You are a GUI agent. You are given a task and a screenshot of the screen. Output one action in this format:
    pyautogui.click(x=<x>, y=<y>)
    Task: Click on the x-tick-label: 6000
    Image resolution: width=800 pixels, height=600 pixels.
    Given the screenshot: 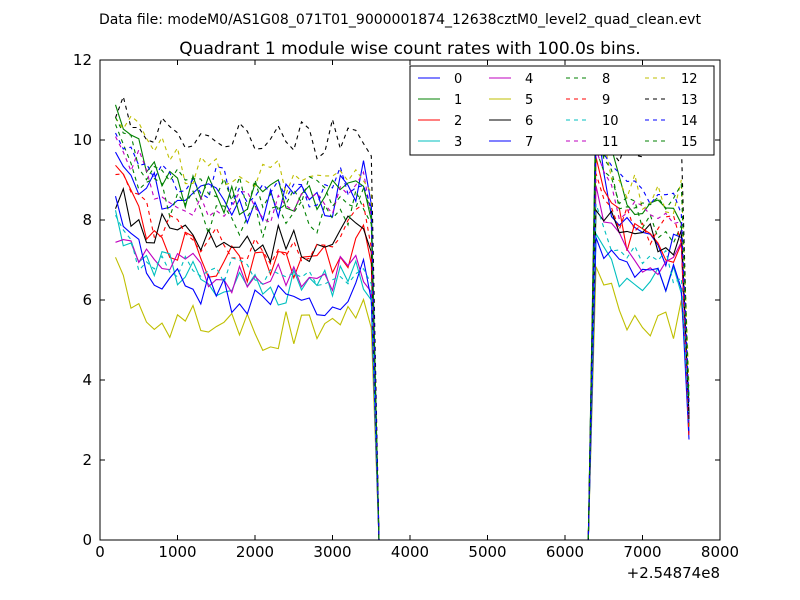 What is the action you would take?
    pyautogui.click(x=565, y=552)
    